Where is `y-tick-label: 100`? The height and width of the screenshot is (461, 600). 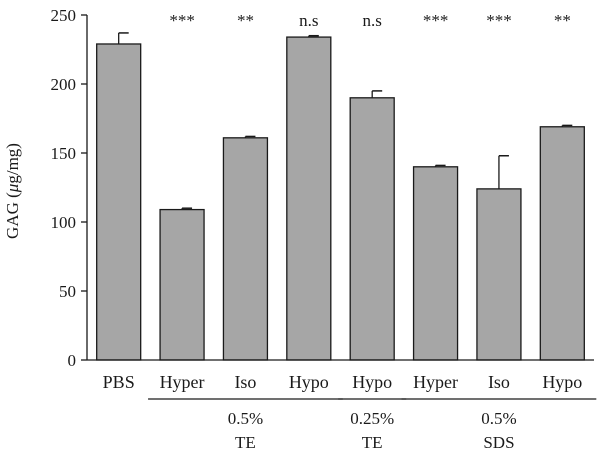 y-tick-label: 100 is located at coordinates (64, 222).